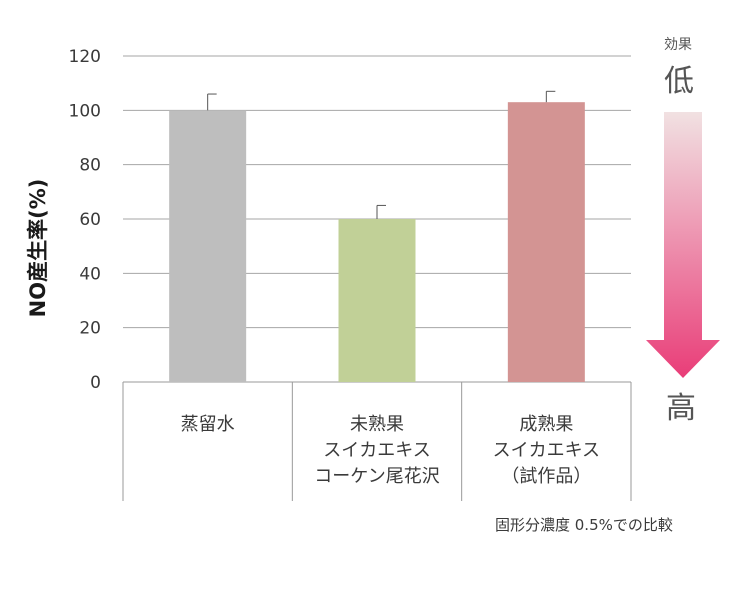 This screenshot has height=599, width=749. What do you see at coordinates (85, 111) in the screenshot?
I see `y-tick-label: 100` at bounding box center [85, 111].